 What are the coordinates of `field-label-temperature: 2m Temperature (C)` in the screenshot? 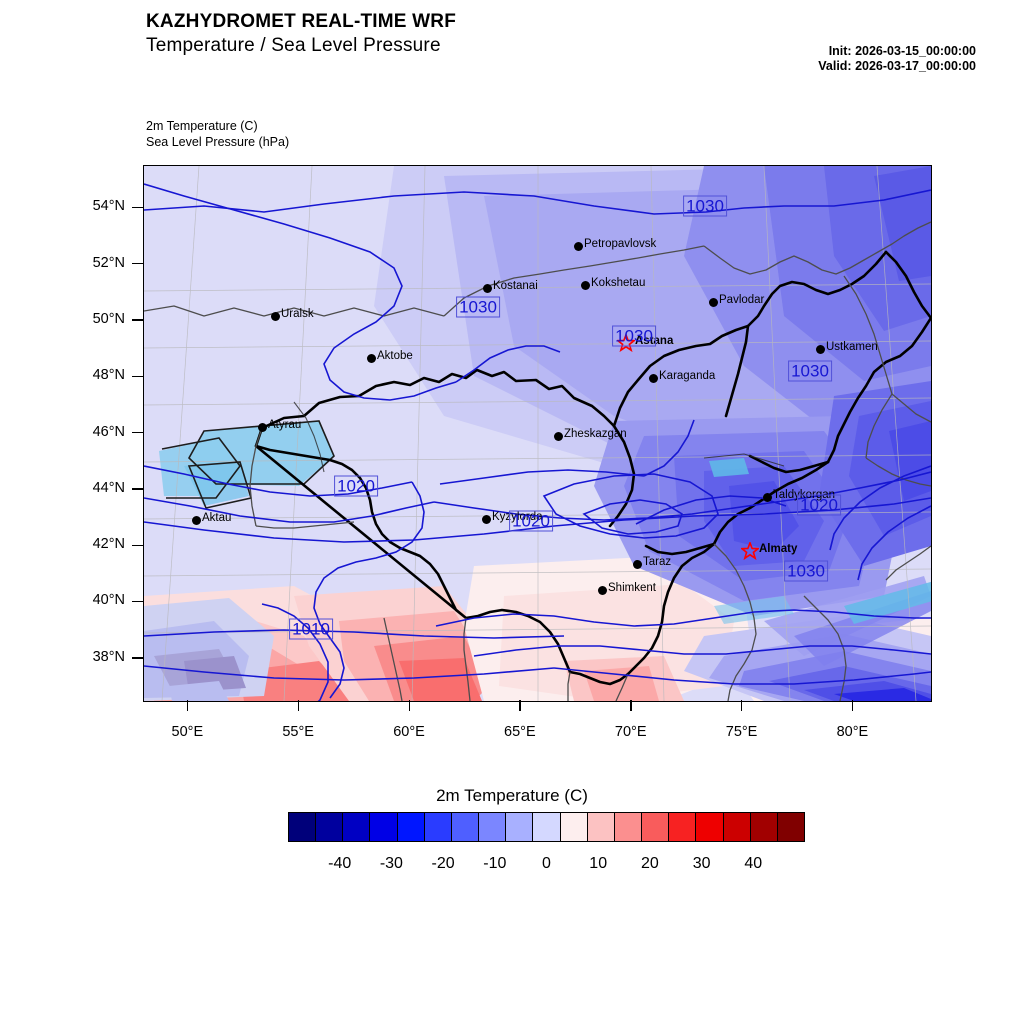 It's located at (202, 126).